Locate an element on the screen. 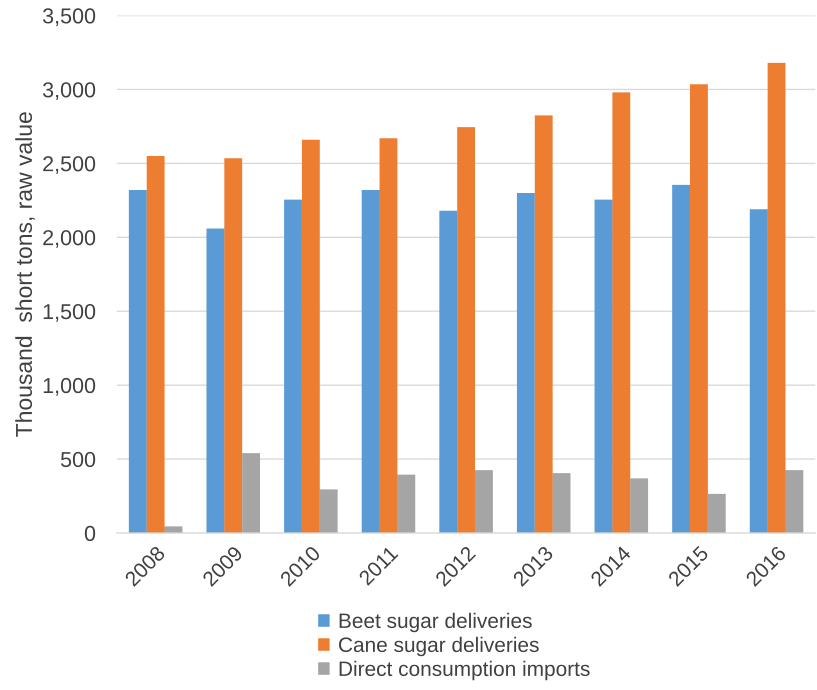 Image resolution: width=817 pixels, height=690 pixels. y-tick-label: 3,500 is located at coordinates (69, 17).